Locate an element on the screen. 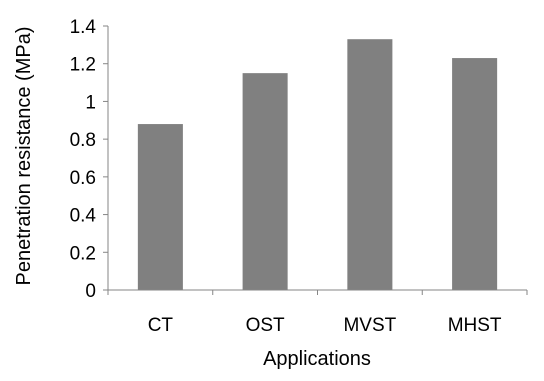 This screenshot has height=381, width=544. y-tick-label: 1.2 is located at coordinates (83, 65).